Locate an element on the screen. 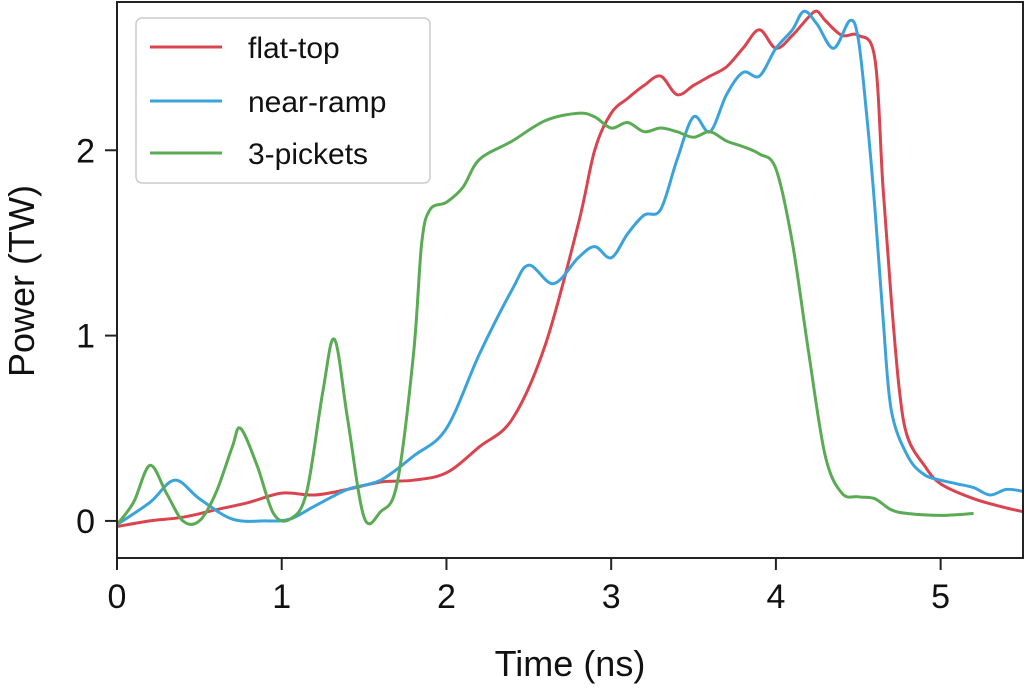 The image size is (1025, 692). legend: flat-top near-ramp 3-pickets is located at coordinates (283, 100).